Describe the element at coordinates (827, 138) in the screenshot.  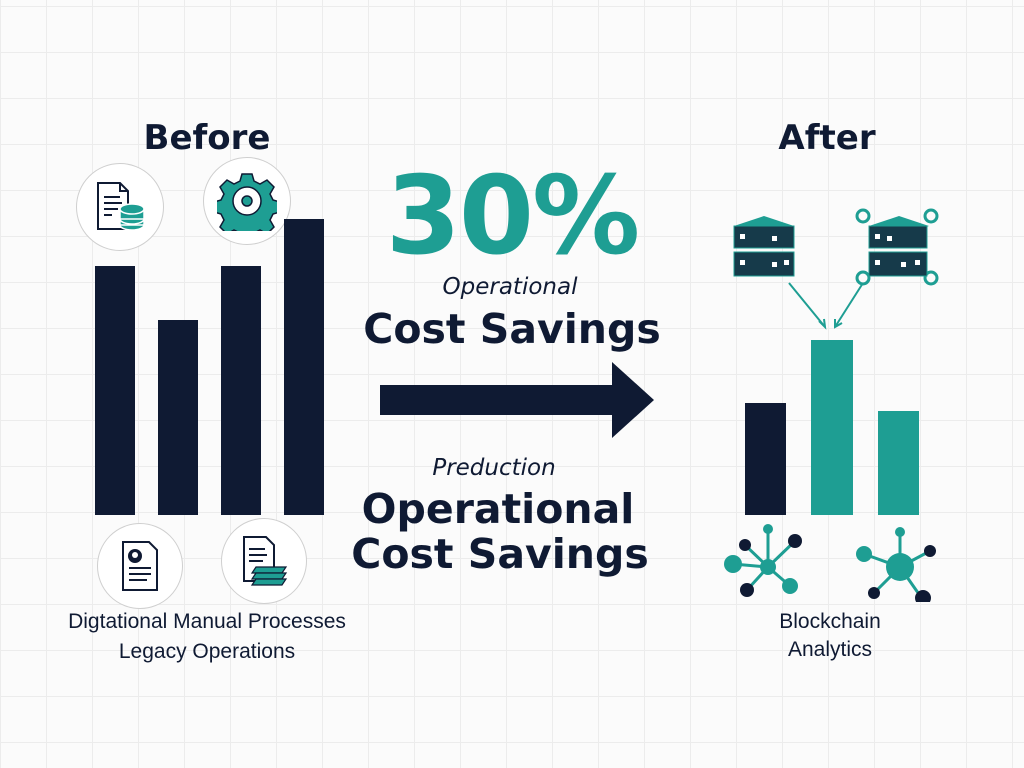
I see `after-title: After` at that location.